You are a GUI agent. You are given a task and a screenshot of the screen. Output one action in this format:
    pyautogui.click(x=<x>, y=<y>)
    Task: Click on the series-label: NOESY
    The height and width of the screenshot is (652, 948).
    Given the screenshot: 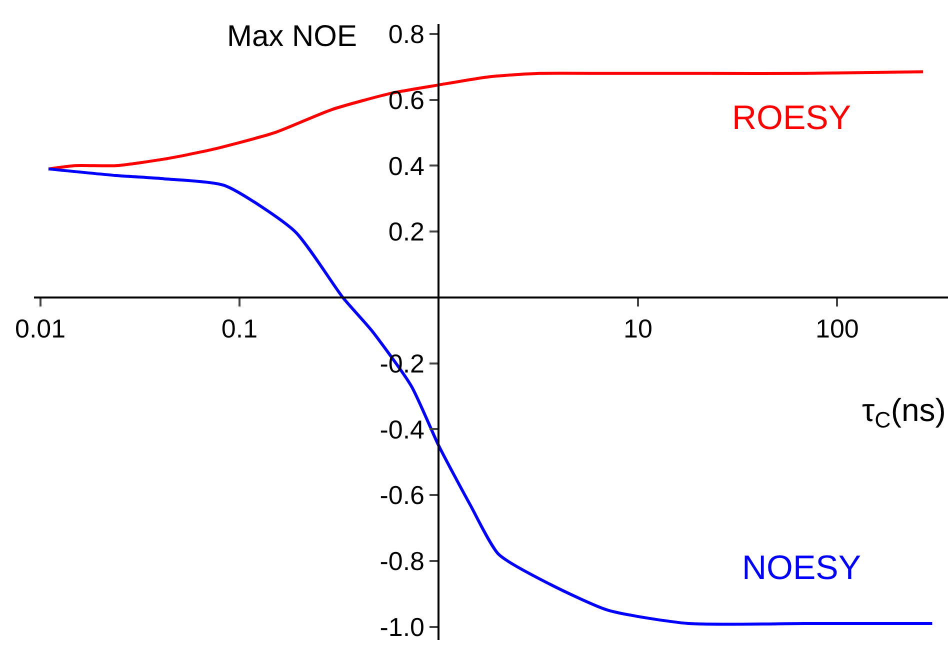 What is the action you would take?
    pyautogui.click(x=802, y=568)
    